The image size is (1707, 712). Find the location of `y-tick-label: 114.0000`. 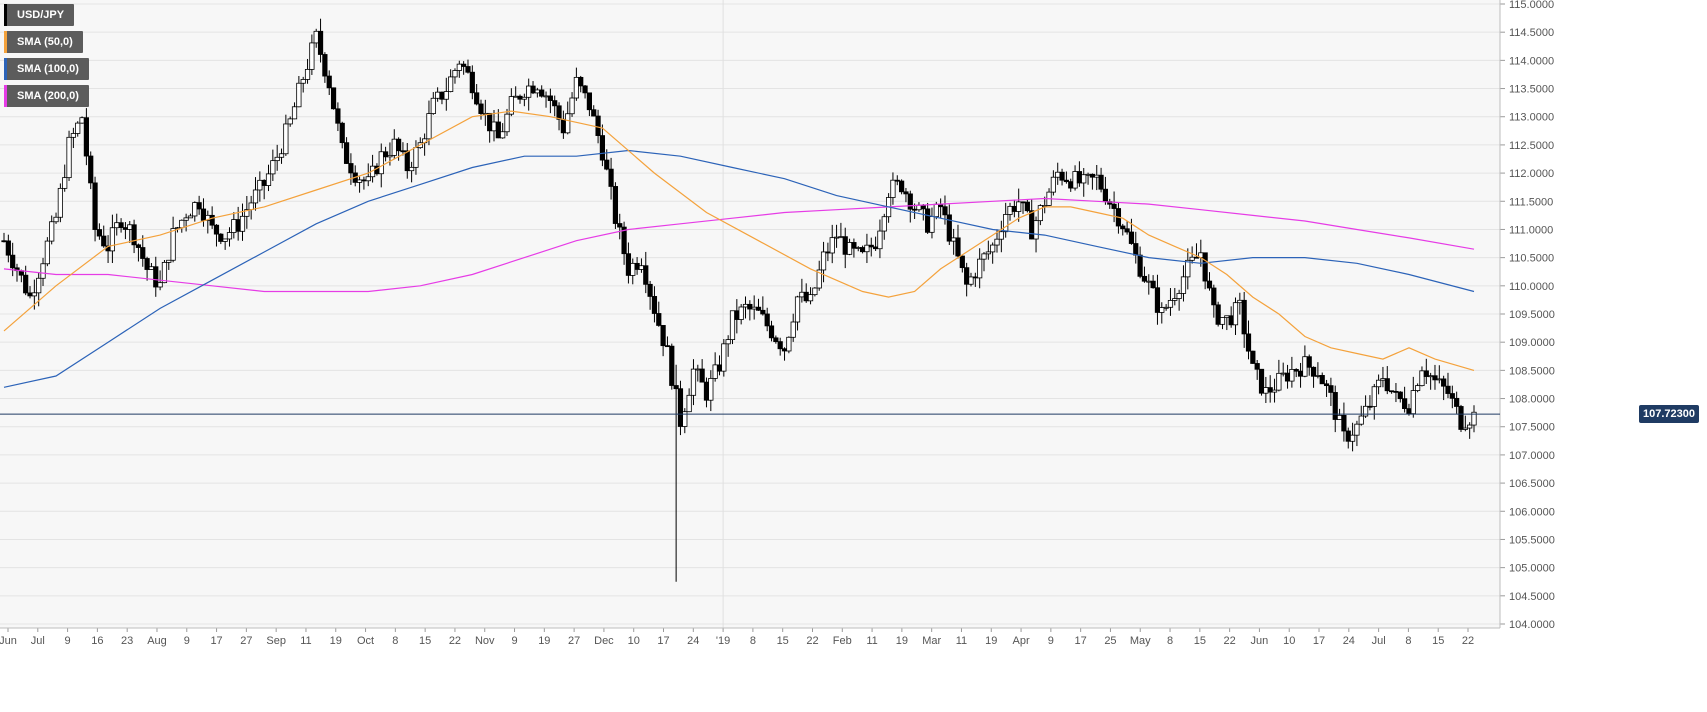

y-tick-label: 114.0000 is located at coordinates (1531, 61).